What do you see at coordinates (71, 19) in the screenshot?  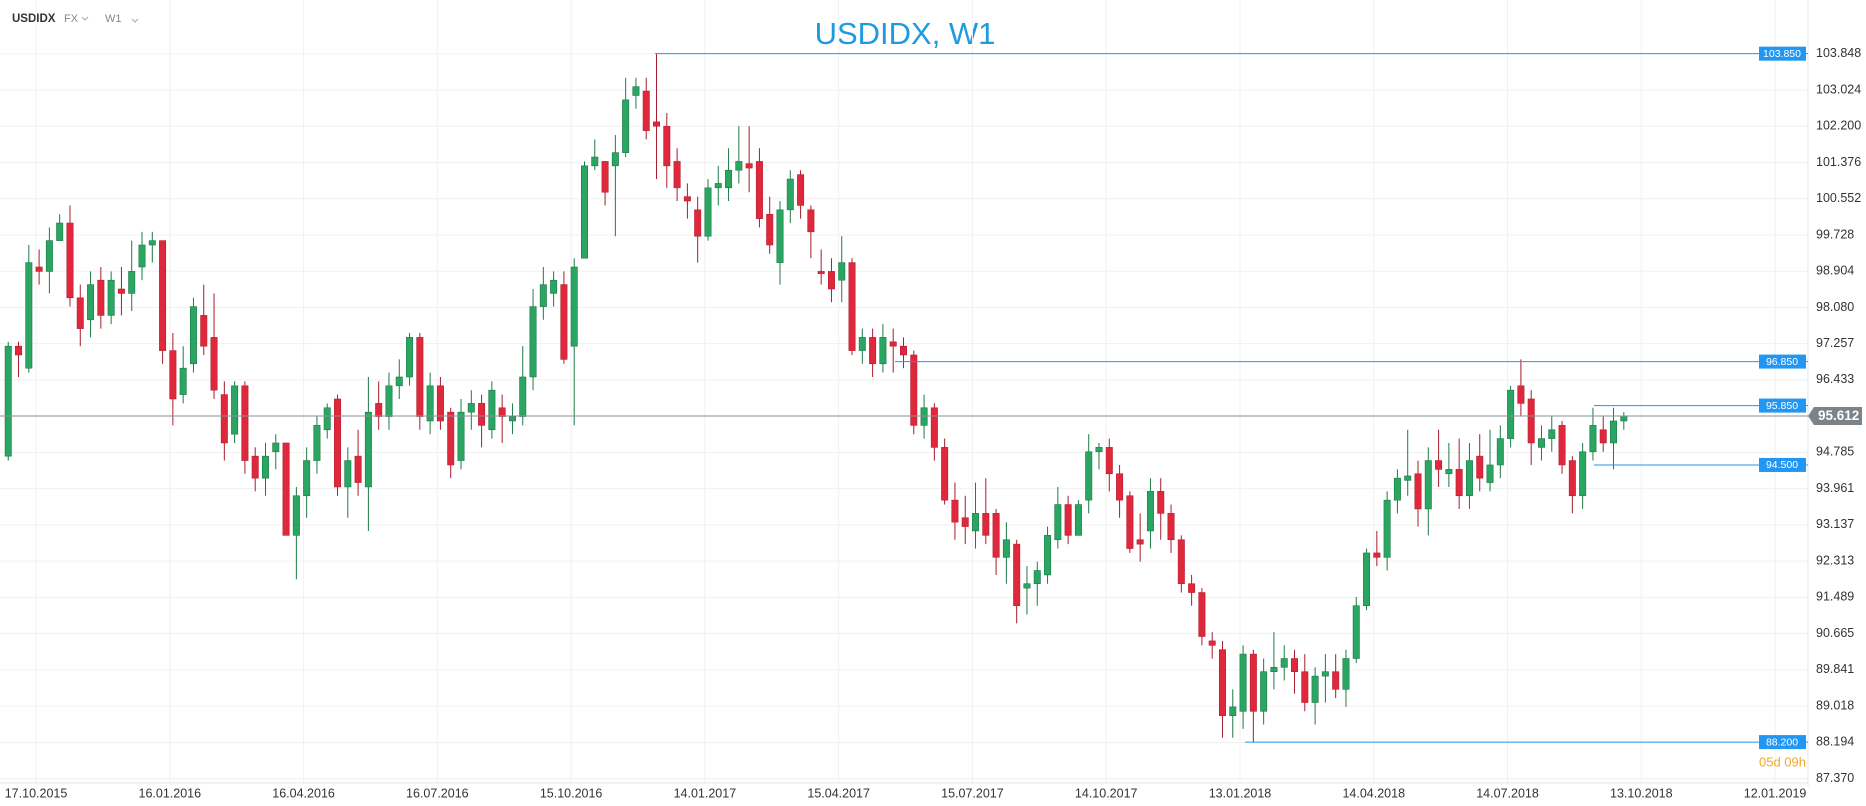 I see `market: FX` at bounding box center [71, 19].